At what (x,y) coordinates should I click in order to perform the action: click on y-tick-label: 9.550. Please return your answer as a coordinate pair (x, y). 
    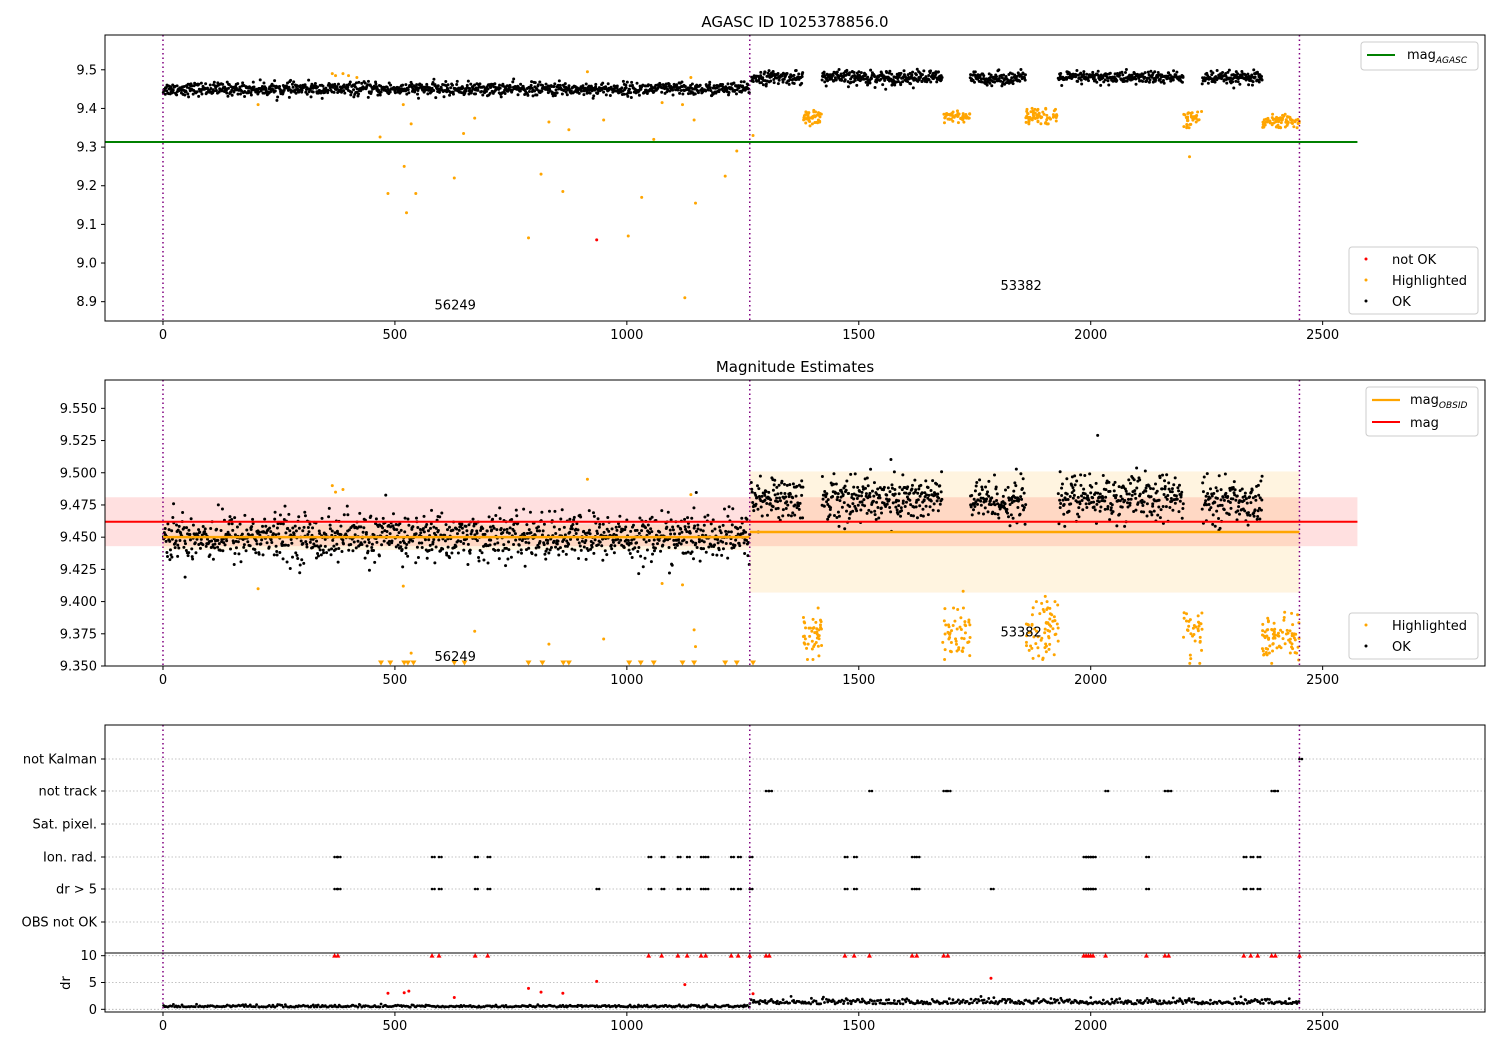
    Looking at the image, I should click on (78, 409).